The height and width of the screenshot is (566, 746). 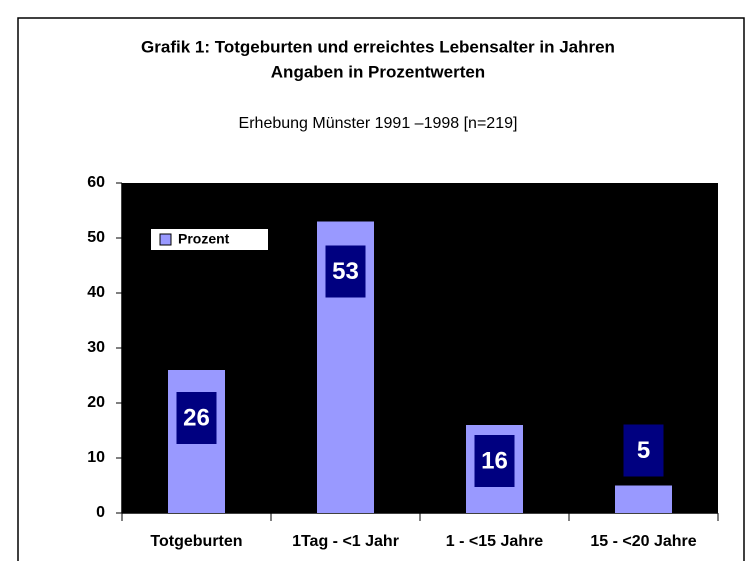 I want to click on bar, so click(x=643, y=499).